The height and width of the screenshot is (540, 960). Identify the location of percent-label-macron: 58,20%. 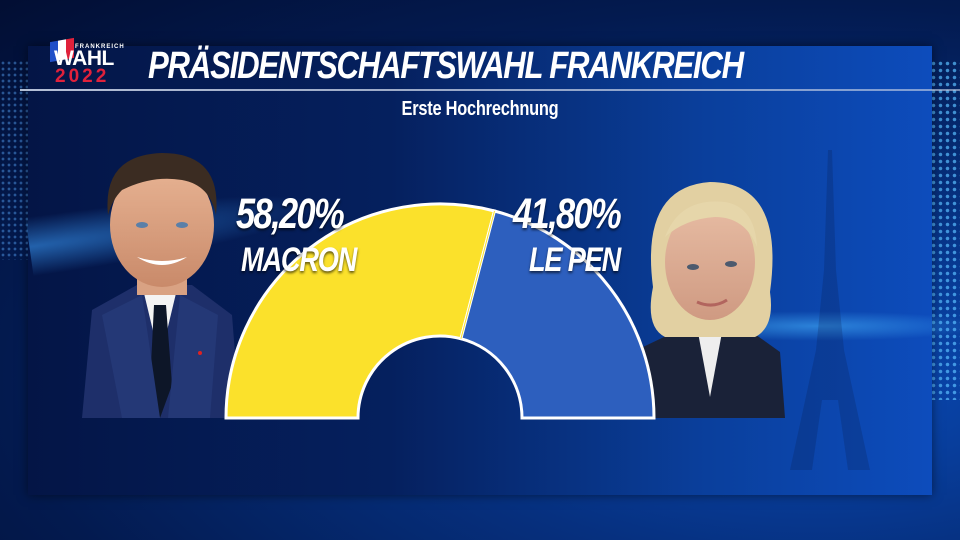
(290, 214).